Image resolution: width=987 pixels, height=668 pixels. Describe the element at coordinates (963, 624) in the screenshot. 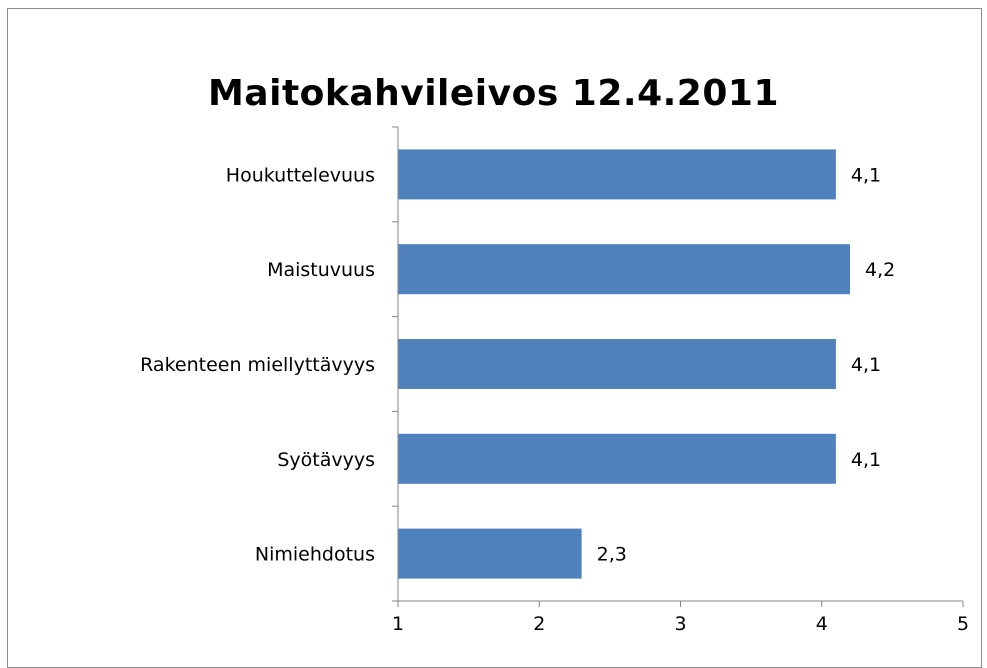

I see `x-tick-label: 5` at that location.